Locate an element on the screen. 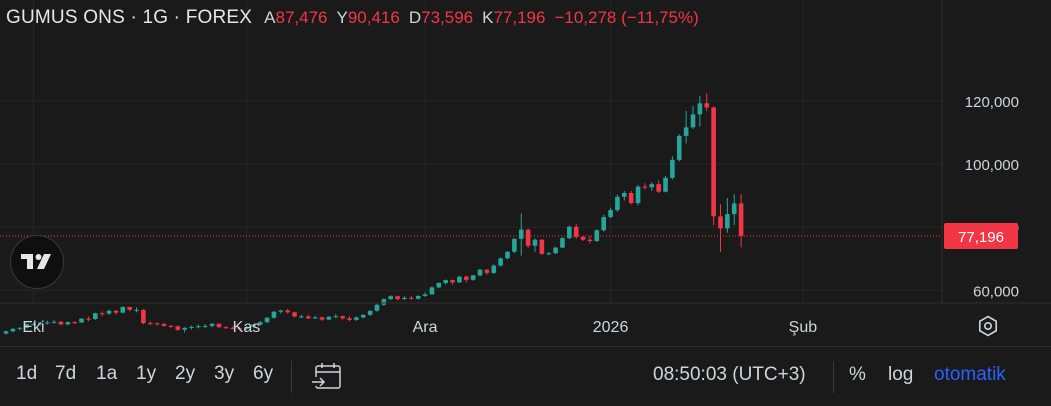 The image size is (1051, 406). symbol-title: GUMUS ONS · 1G · FOREX is located at coordinates (129, 17).